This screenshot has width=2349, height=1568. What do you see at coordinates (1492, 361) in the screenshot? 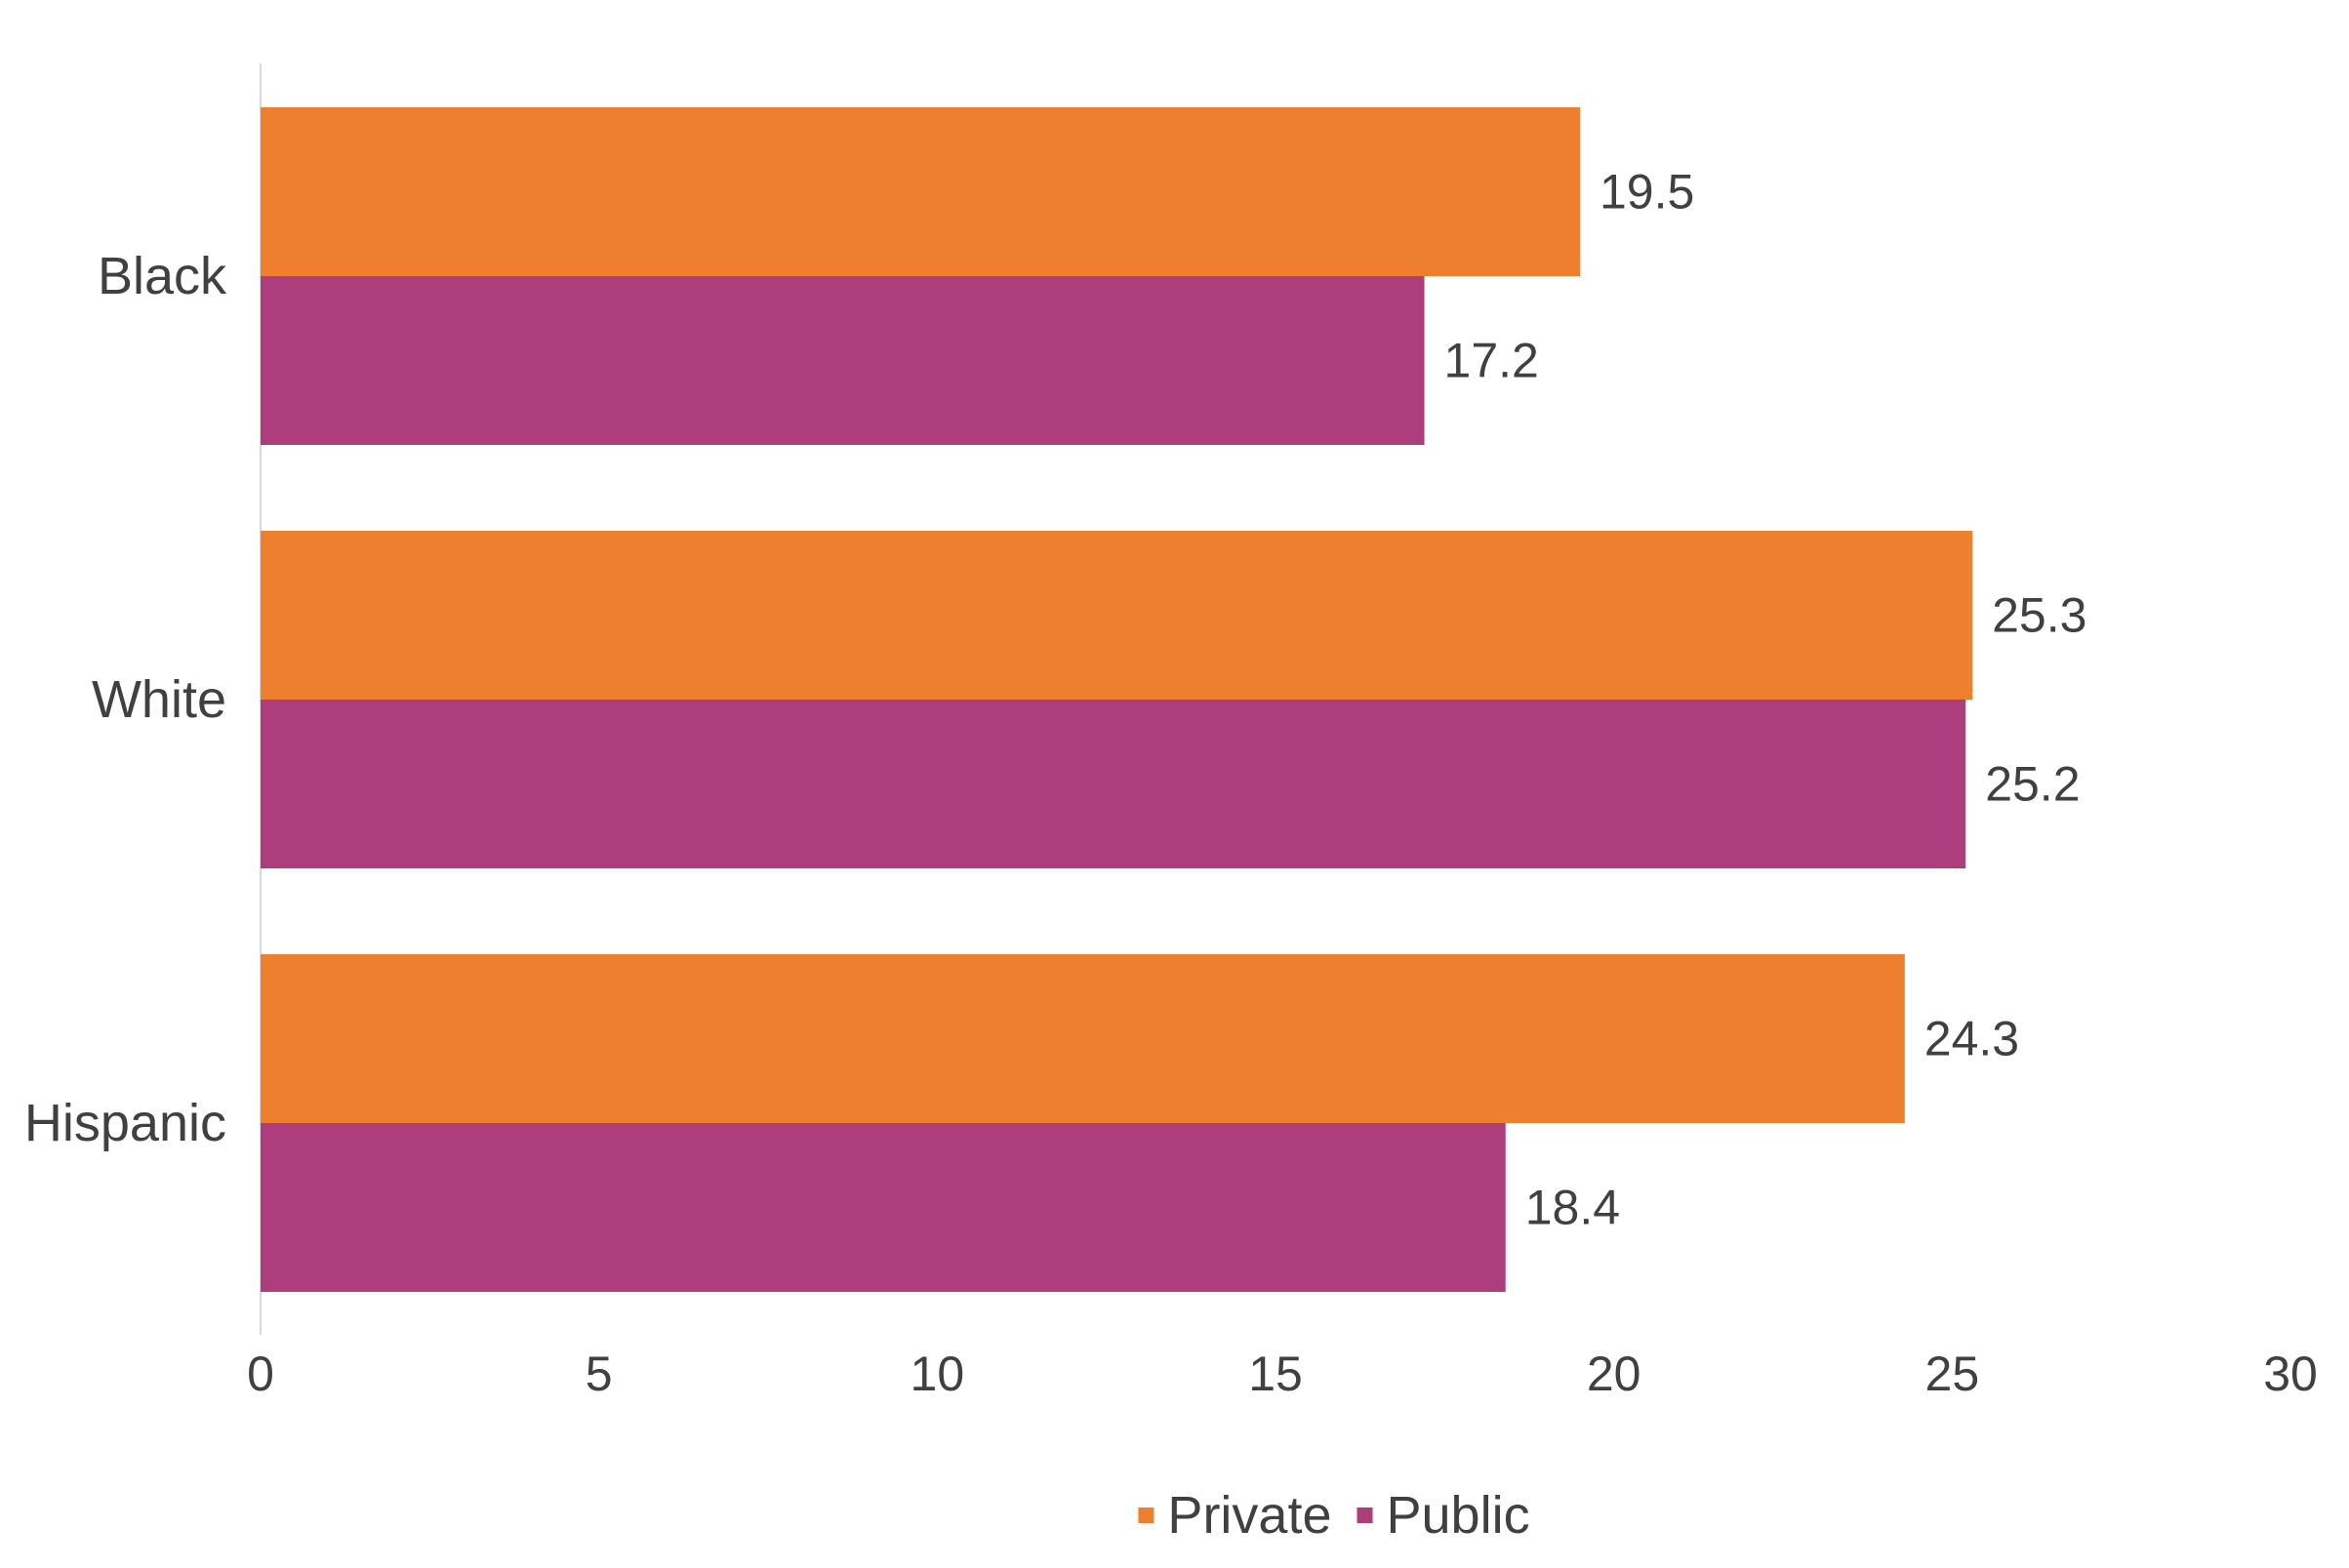
I see `value-label-public-black: 17.2` at bounding box center [1492, 361].